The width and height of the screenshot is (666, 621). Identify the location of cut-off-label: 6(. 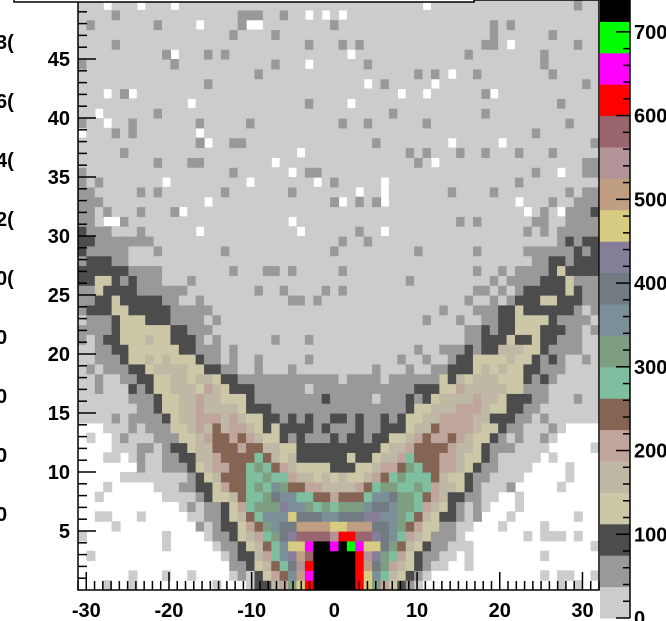
(7, 102).